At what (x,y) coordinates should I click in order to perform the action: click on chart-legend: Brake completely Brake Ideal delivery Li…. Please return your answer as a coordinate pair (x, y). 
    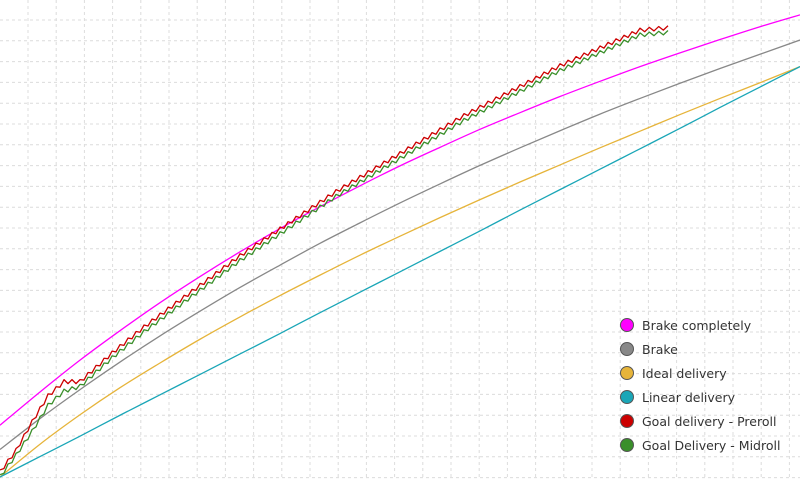
    Looking at the image, I should click on (700, 385).